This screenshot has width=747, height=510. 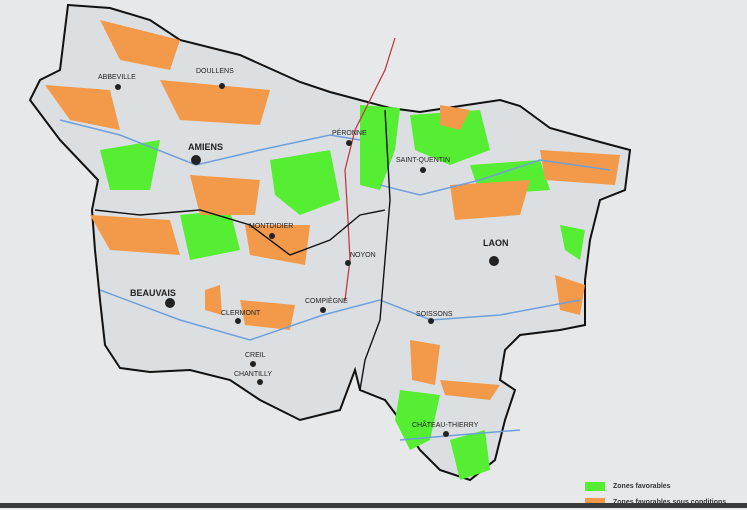 I want to click on city-label: CLERMONT, so click(x=241, y=313).